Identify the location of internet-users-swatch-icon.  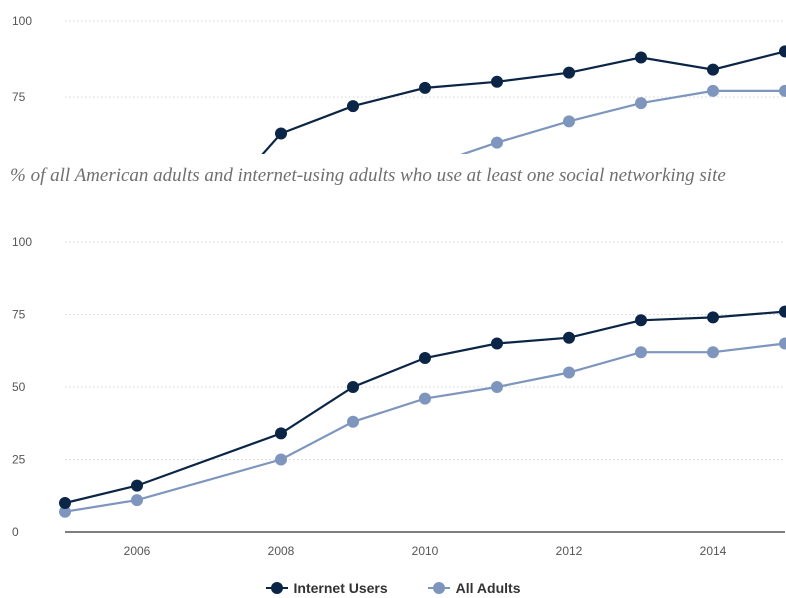
(276, 588).